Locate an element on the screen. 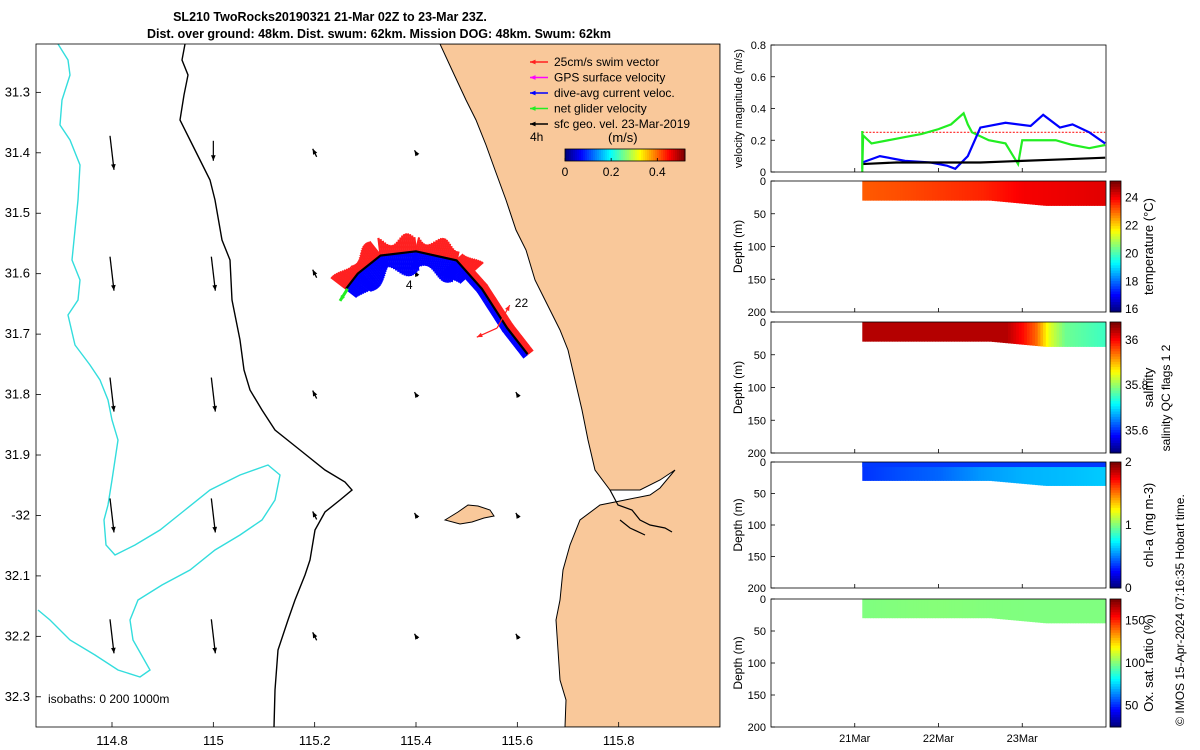  panel-y-tick-label: 150 is located at coordinates (757, 696).